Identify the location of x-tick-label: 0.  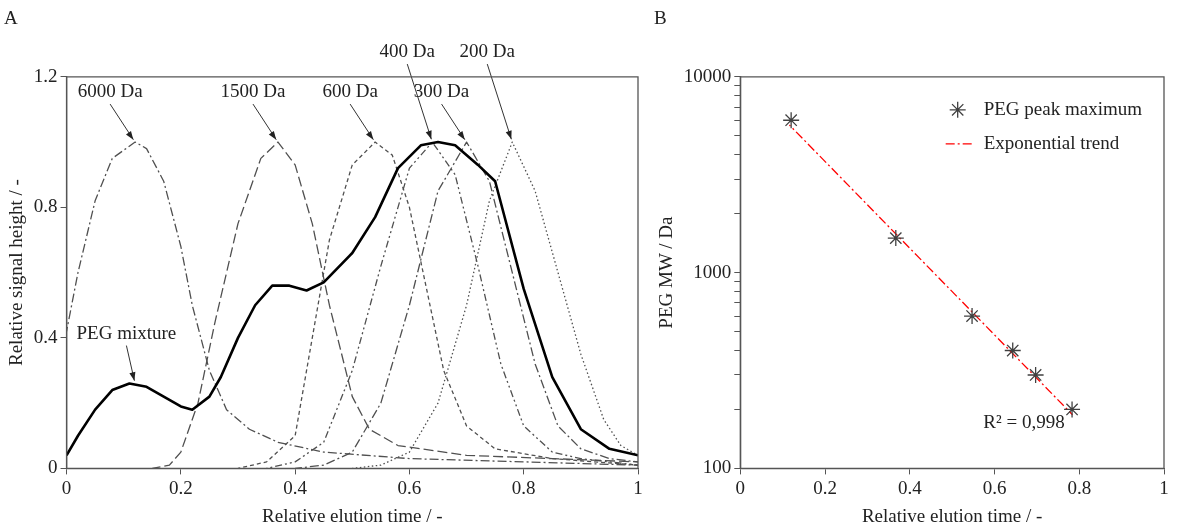
(740, 487).